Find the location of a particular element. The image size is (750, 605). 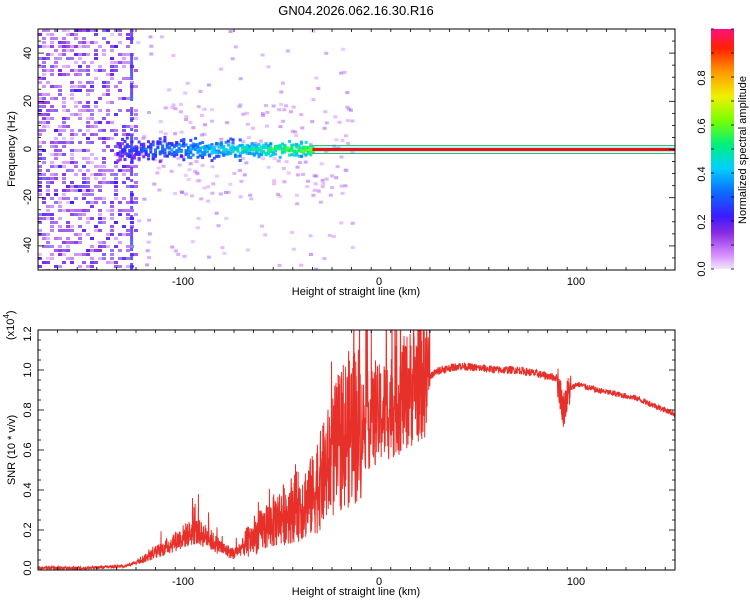

bottom-x-axis-label: Height of straight line (km) is located at coordinates (356, 592).